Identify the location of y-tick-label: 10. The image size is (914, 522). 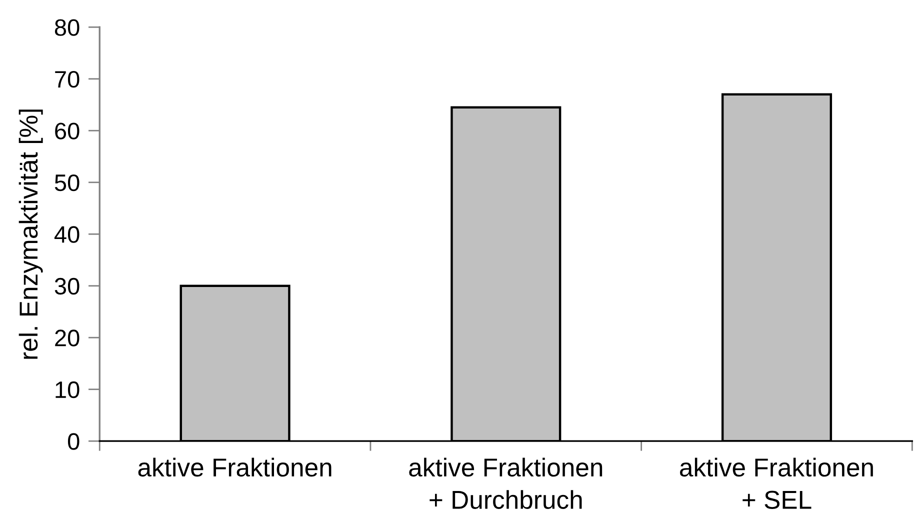
(68, 389).